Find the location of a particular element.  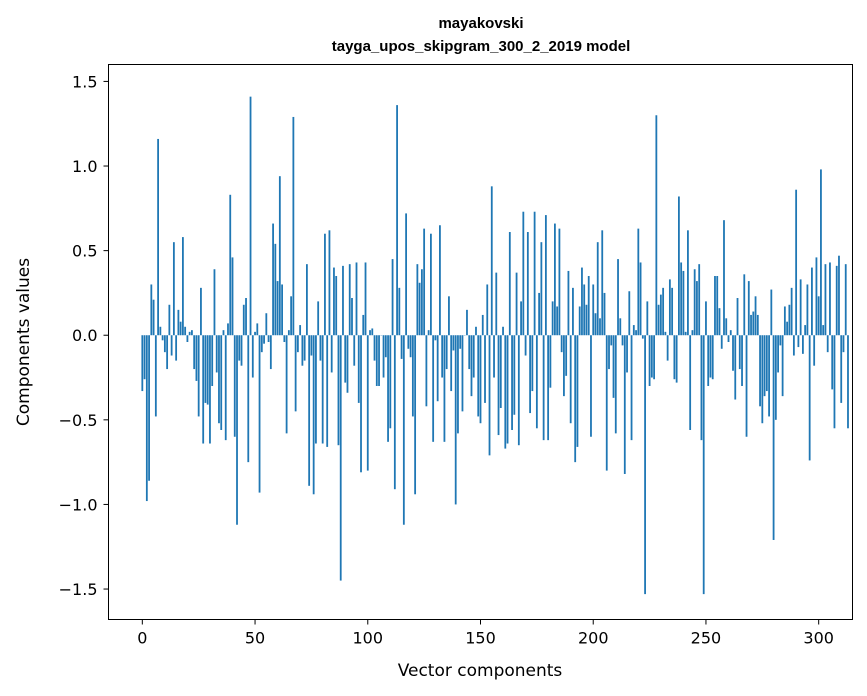

chart-title: mayakovski is located at coordinates (480, 23).